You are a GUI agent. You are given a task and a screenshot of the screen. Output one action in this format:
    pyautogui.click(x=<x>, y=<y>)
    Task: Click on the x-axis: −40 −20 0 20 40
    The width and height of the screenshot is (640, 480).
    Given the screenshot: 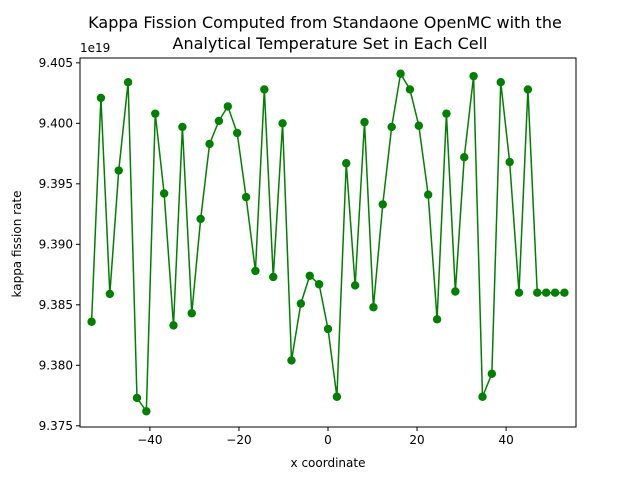 What is the action you would take?
    pyautogui.click(x=325, y=437)
    